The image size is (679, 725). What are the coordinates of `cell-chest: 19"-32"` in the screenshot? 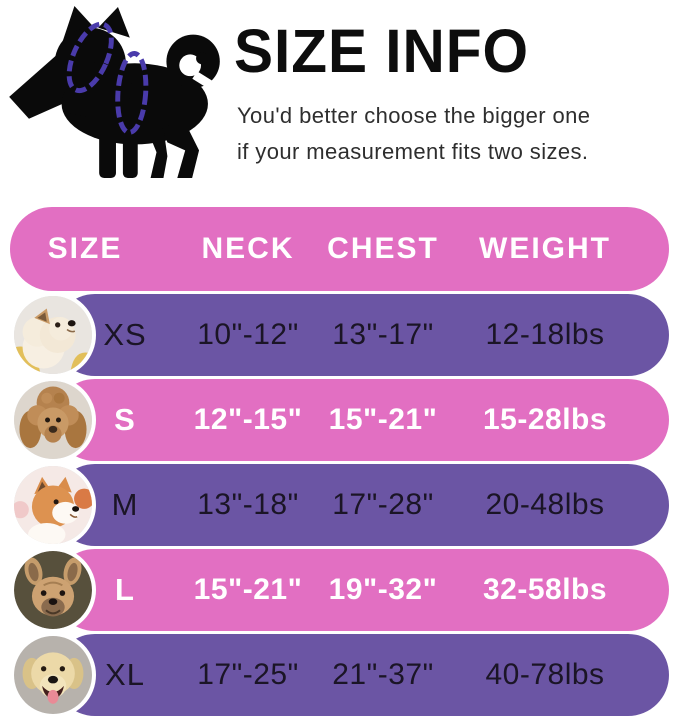 It's located at (383, 589).